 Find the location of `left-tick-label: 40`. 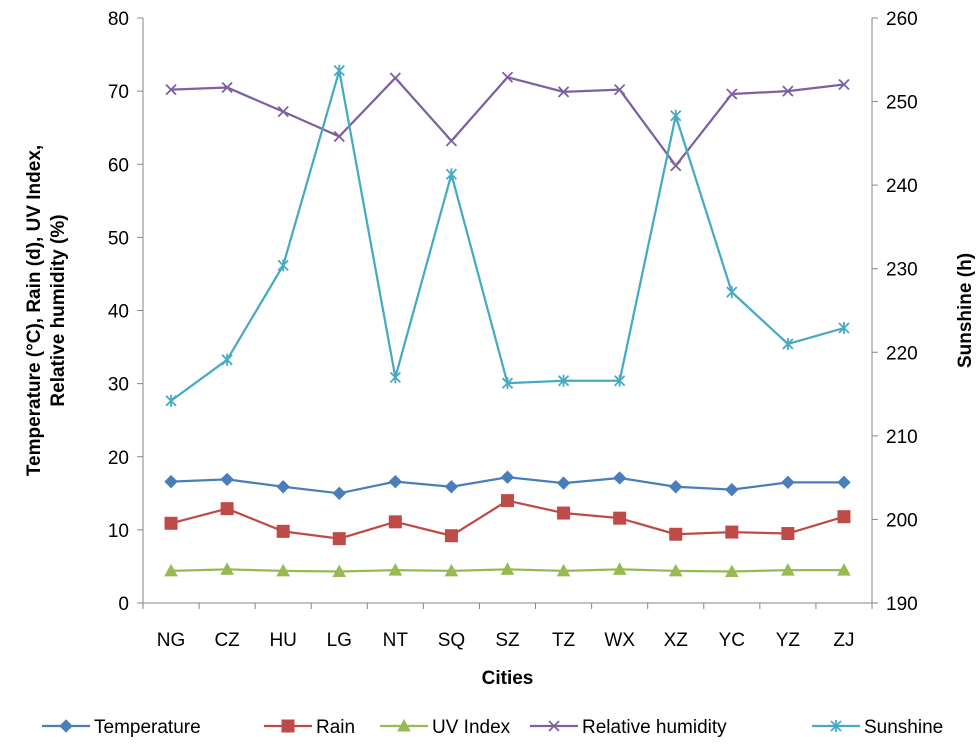

left-tick-label: 40 is located at coordinates (118, 312).